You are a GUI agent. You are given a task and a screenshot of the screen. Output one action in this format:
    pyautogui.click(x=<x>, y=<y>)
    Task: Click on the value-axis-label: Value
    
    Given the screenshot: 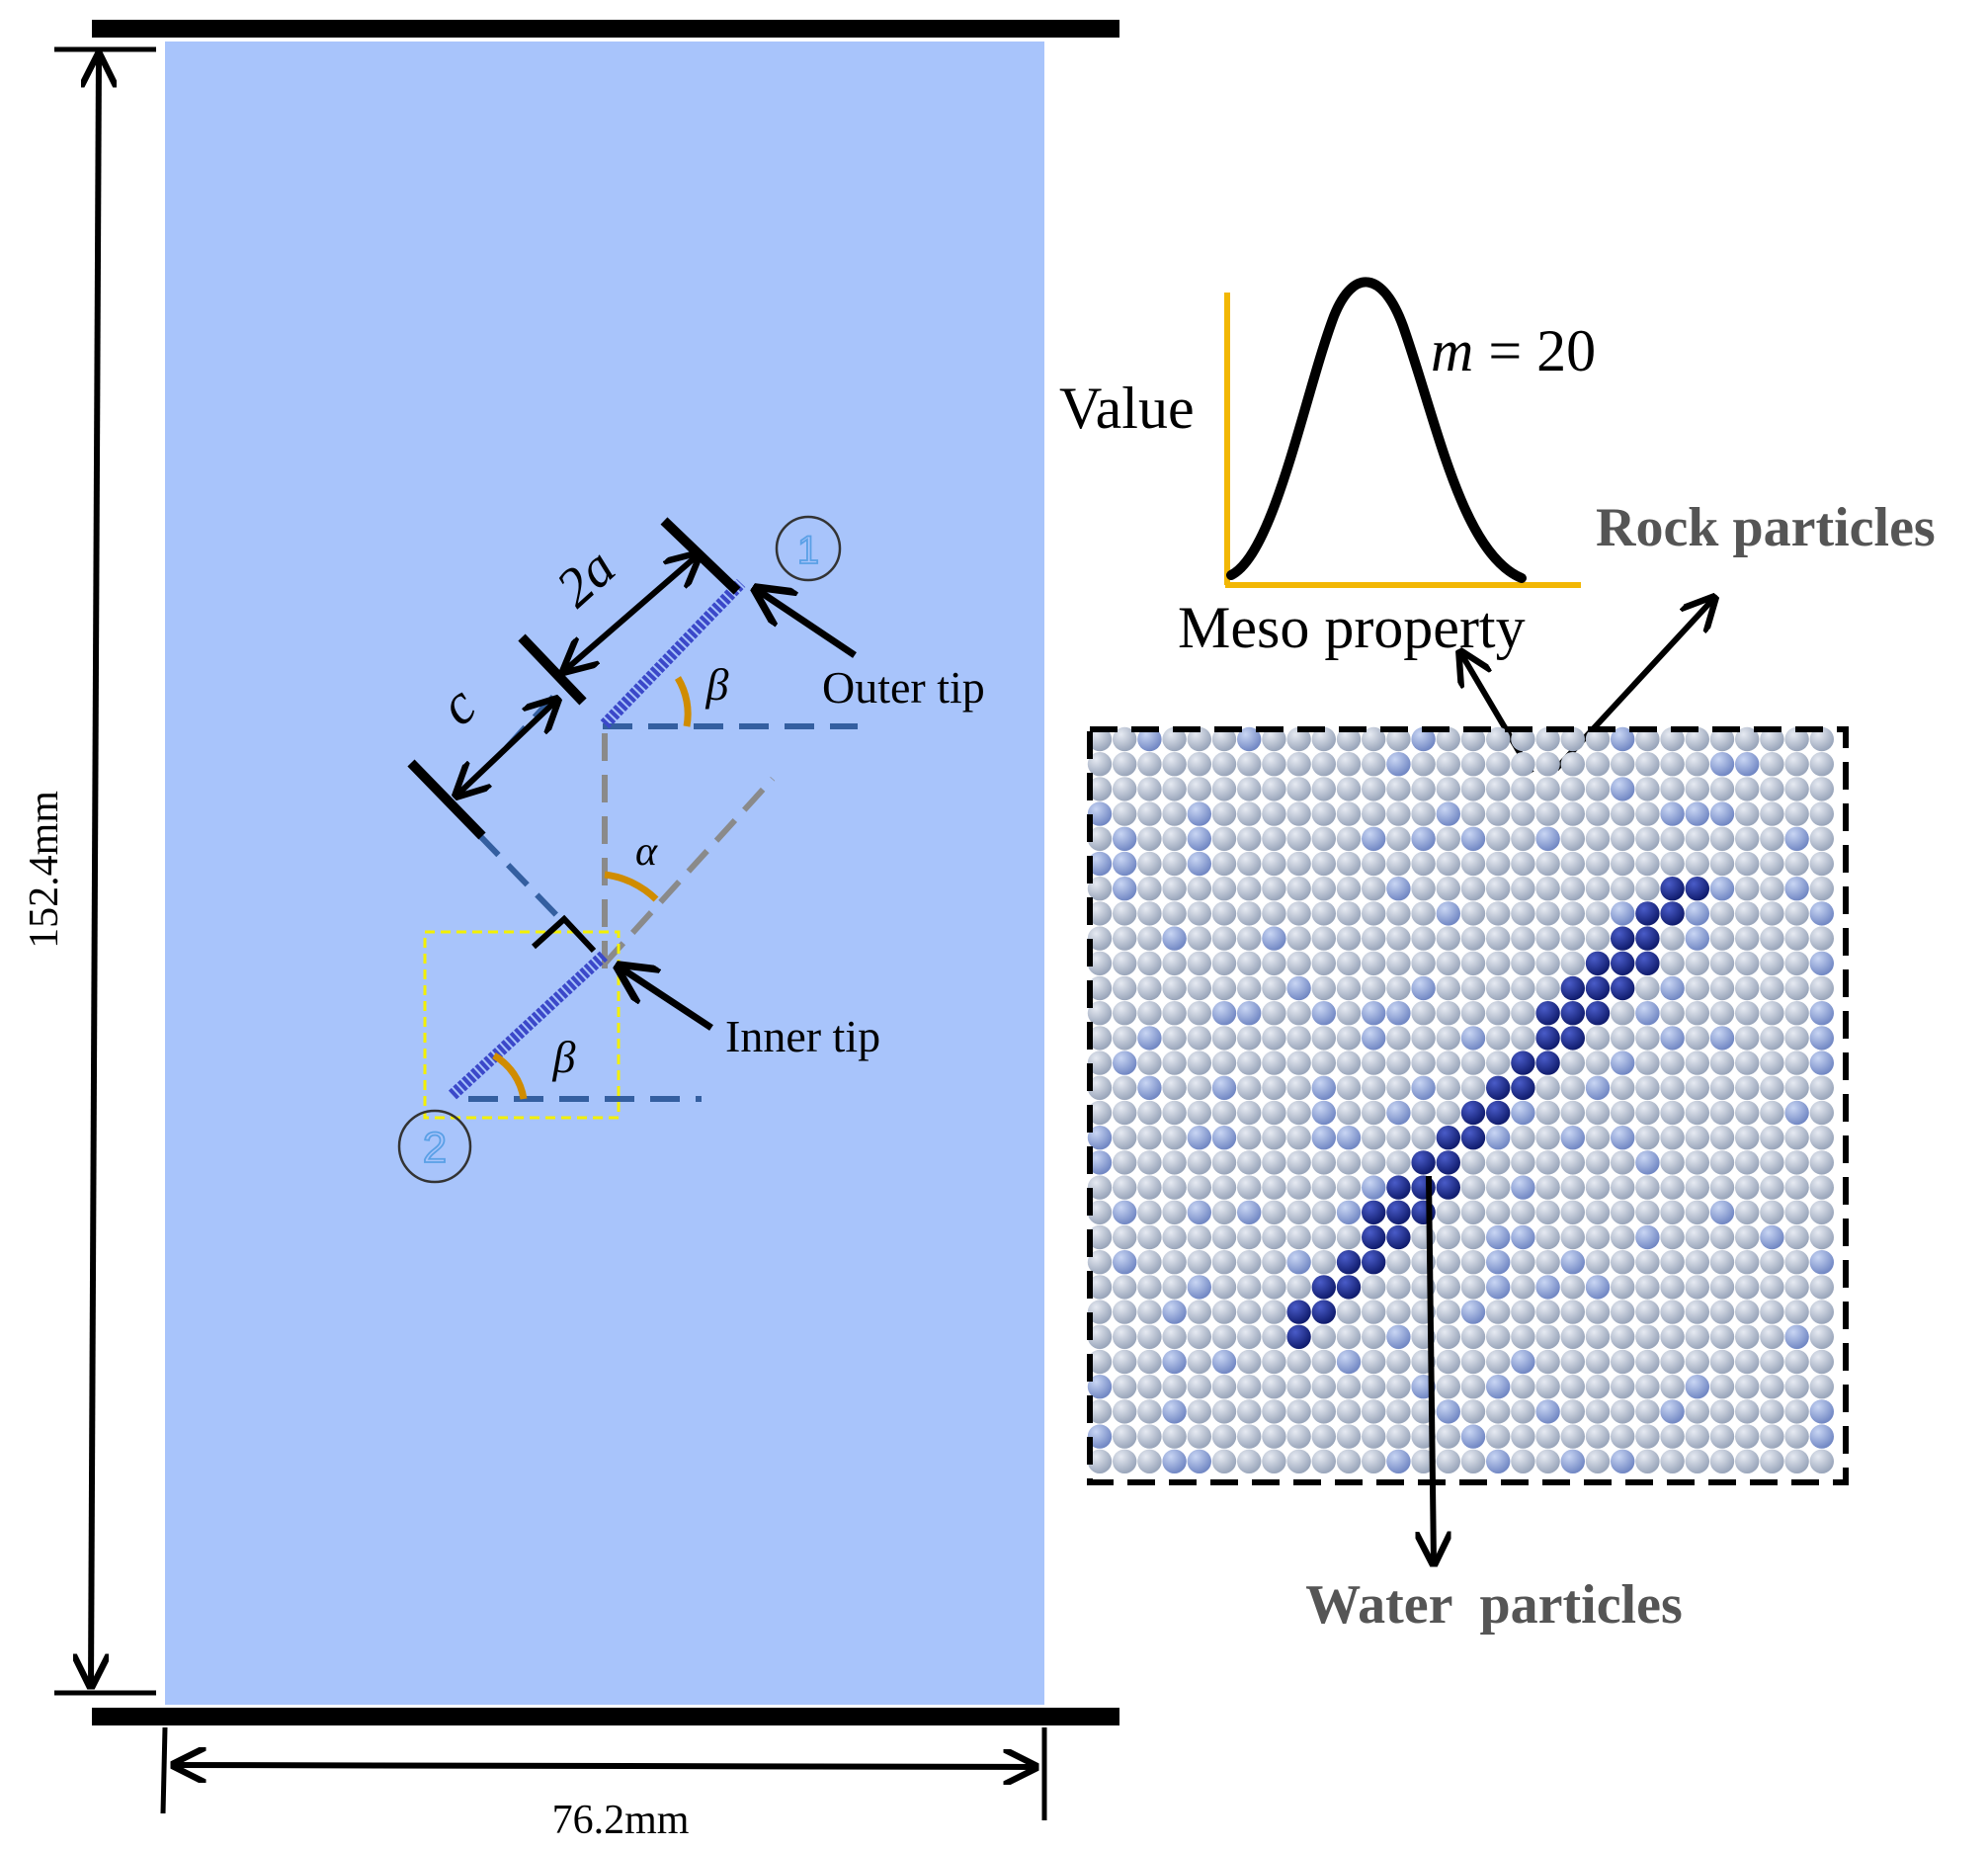 What is the action you would take?
    pyautogui.click(x=1127, y=409)
    